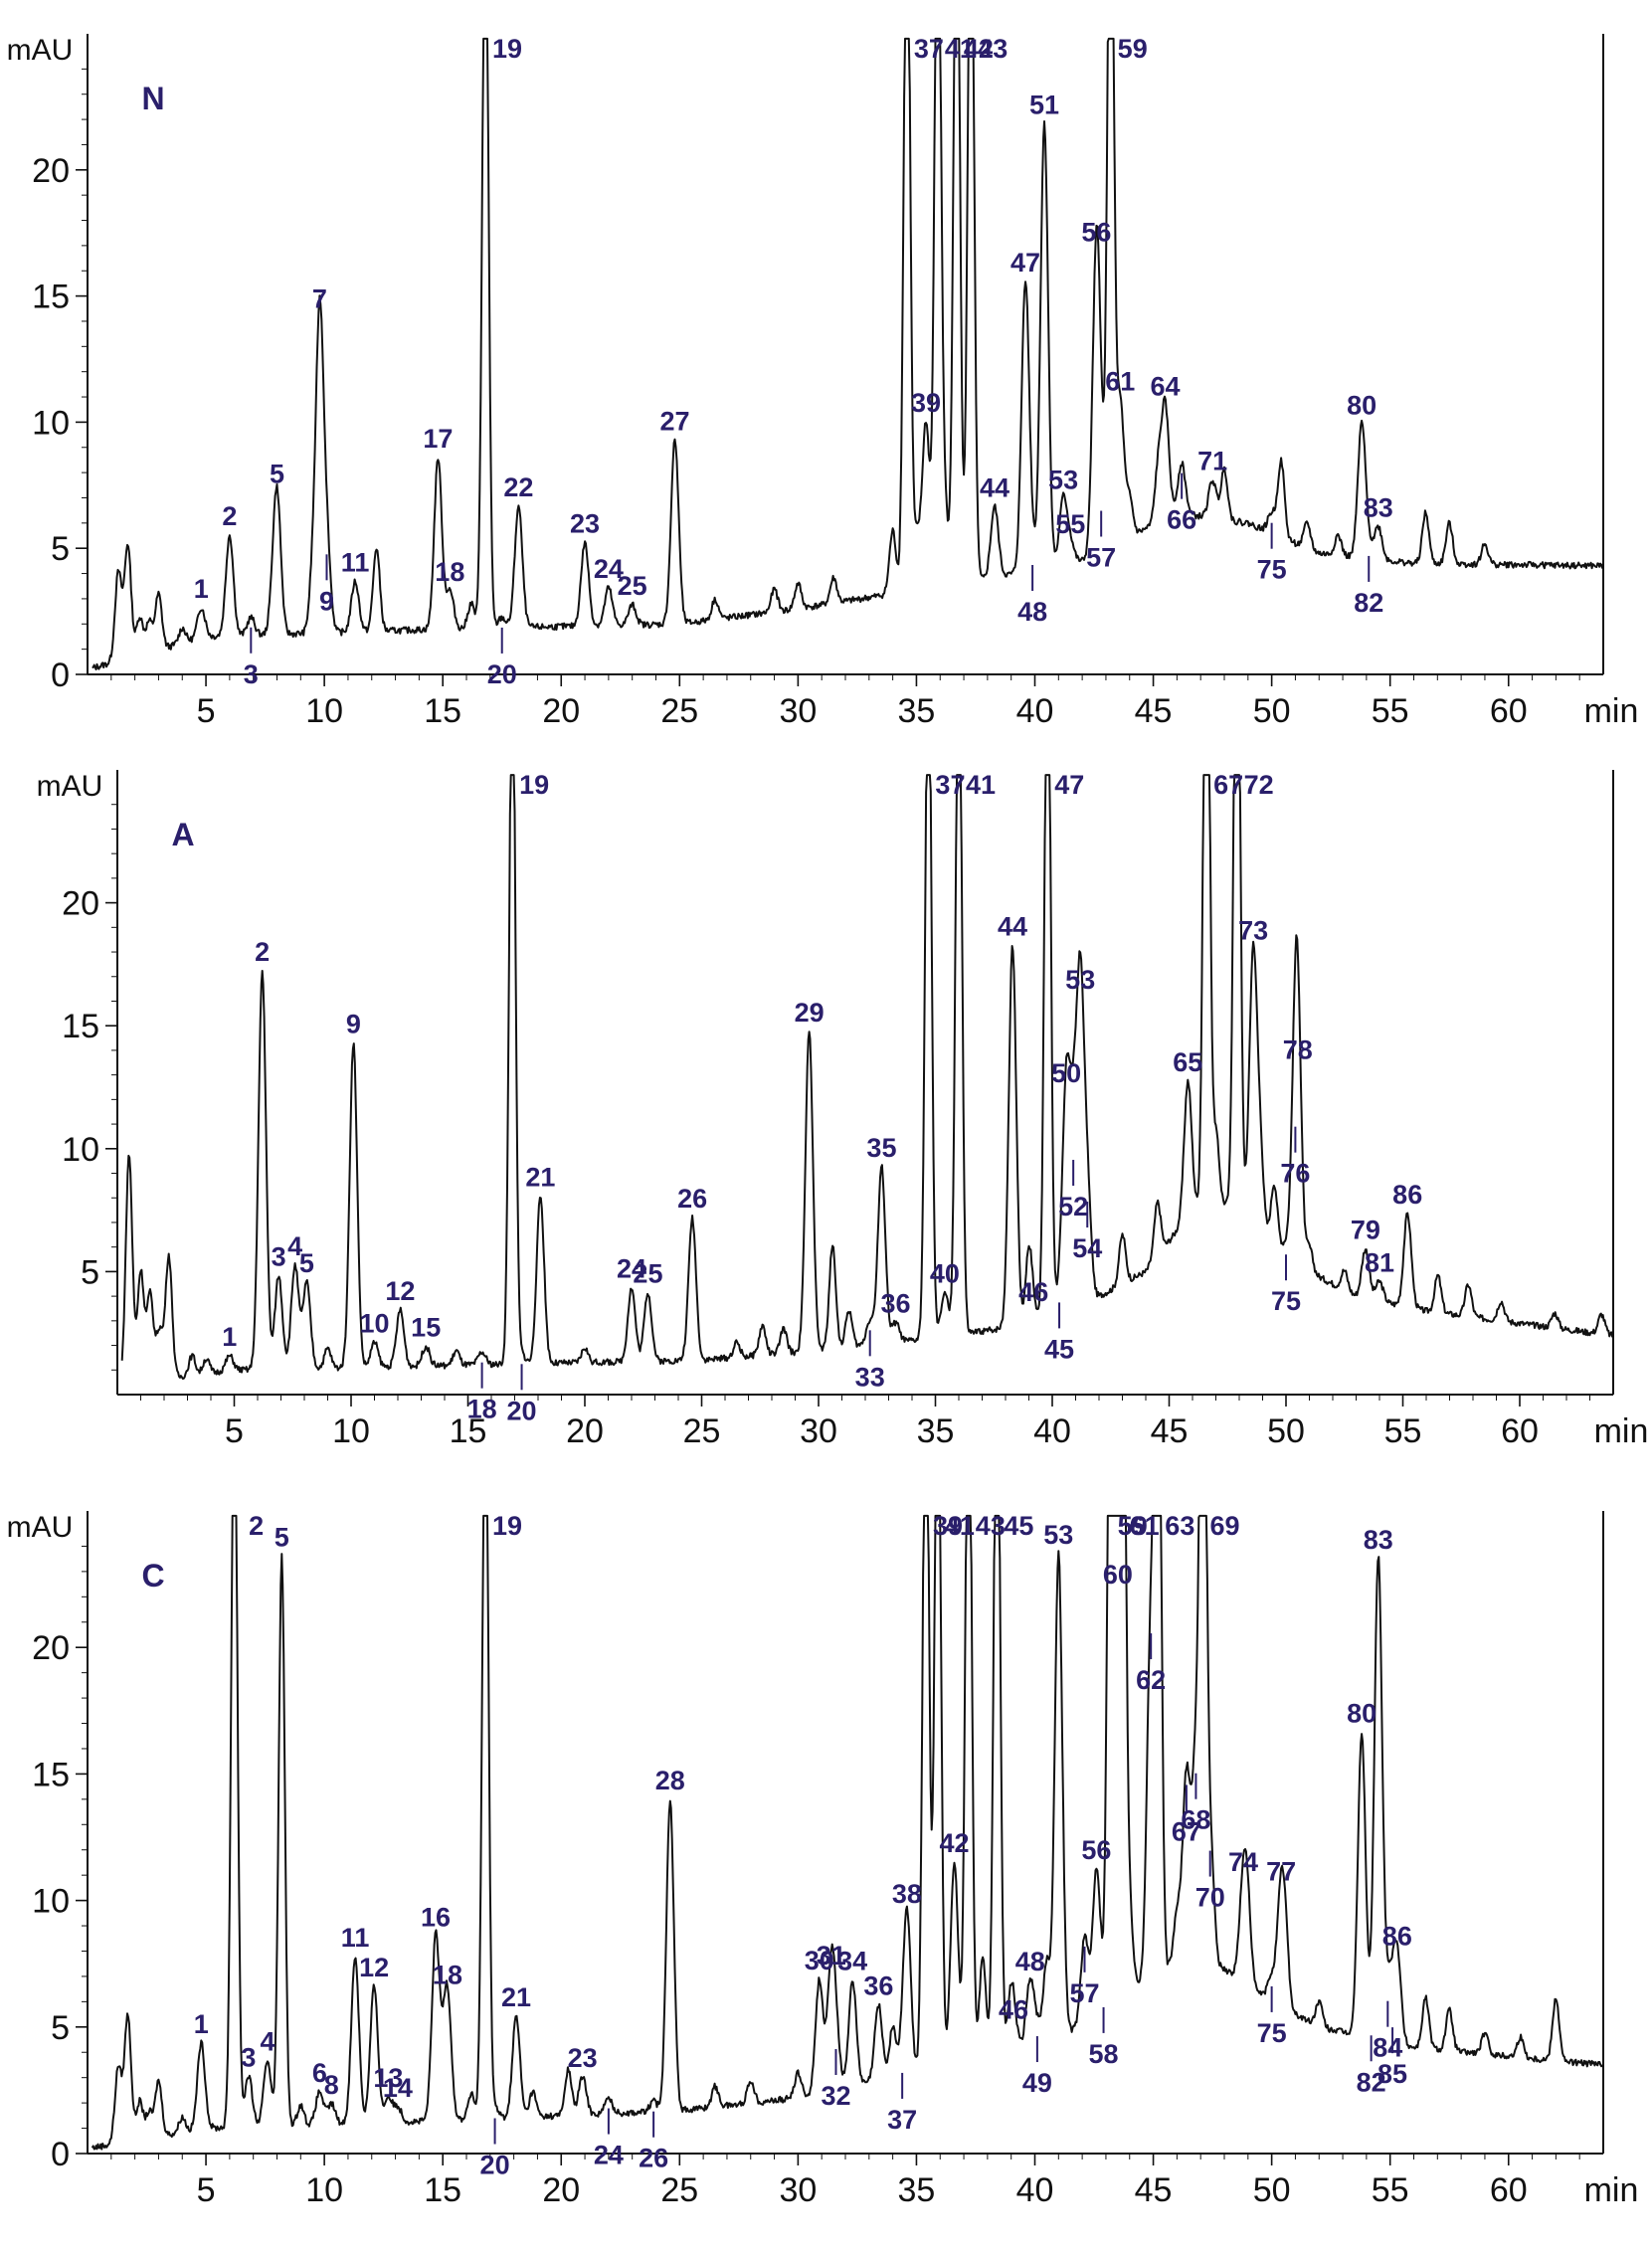  What do you see at coordinates (1151, 1680) in the screenshot?
I see `peak-label: 62` at bounding box center [1151, 1680].